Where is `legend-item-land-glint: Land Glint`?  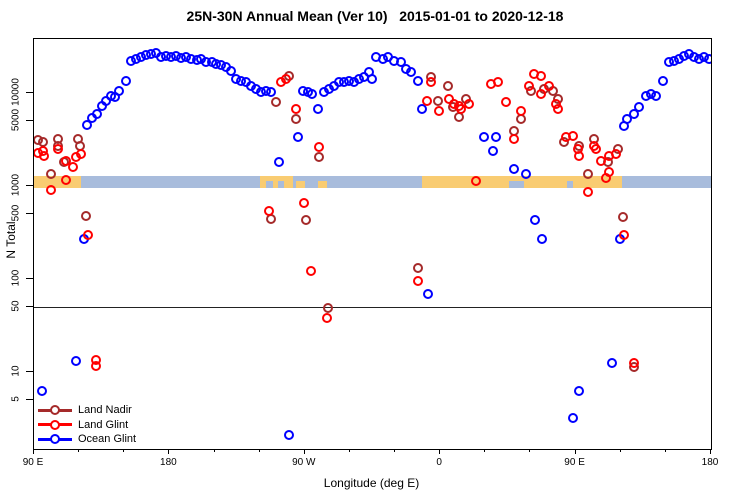 legend-item-land-glint: Land Glint is located at coordinates (87, 425).